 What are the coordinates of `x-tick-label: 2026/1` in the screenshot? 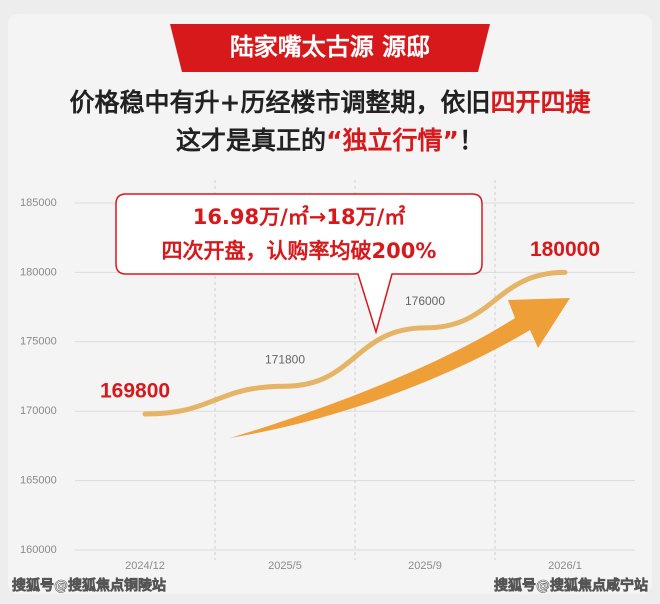 It's located at (565, 566).